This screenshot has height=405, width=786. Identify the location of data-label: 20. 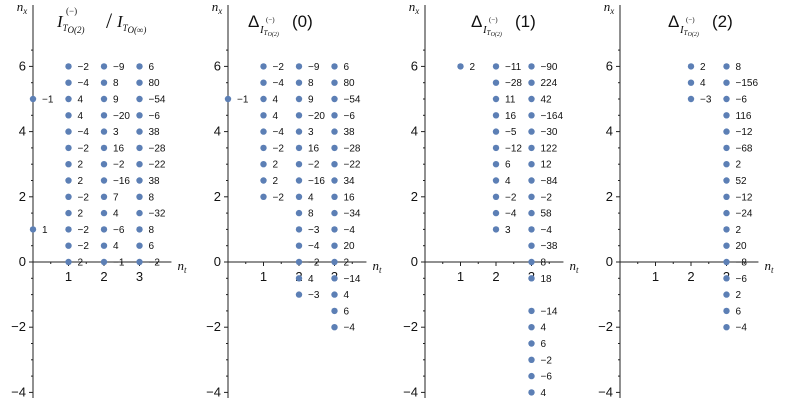
(742, 246).